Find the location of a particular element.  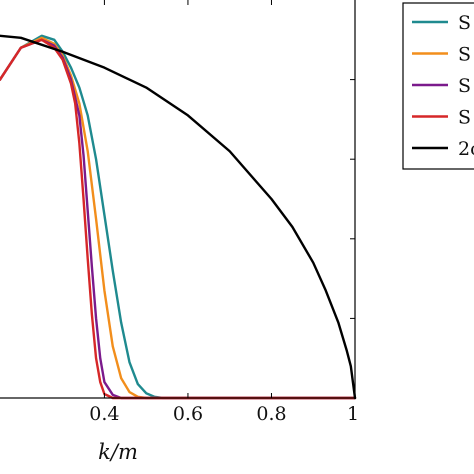

x-tick-label: 0.6 is located at coordinates (188, 414).